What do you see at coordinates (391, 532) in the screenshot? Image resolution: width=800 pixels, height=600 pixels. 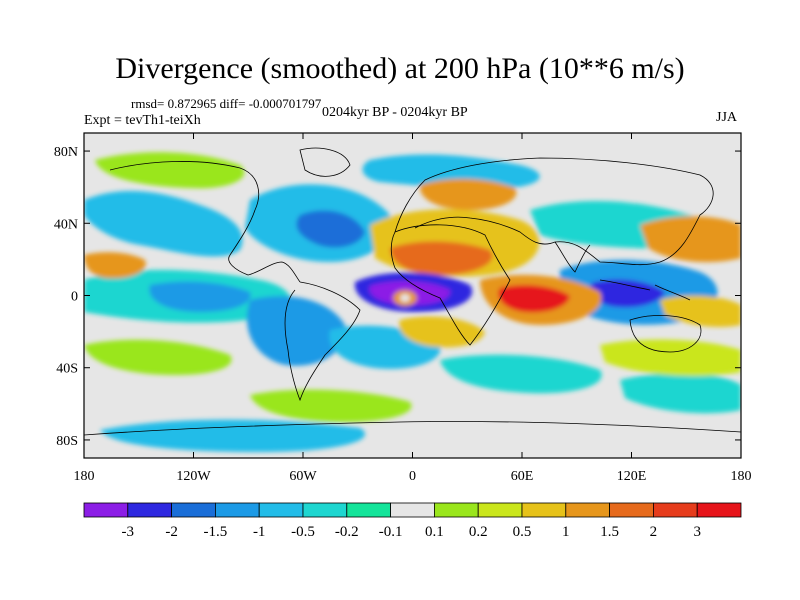 I see `colorbar-label: -0.1` at bounding box center [391, 532].